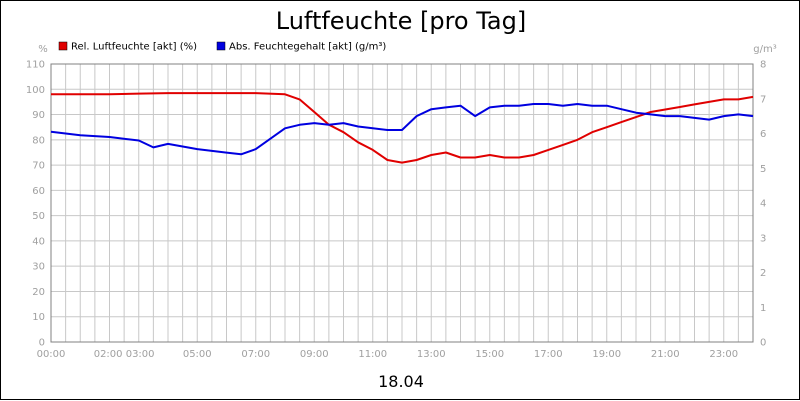 The height and width of the screenshot is (401, 800). Describe the element at coordinates (124, 354) in the screenshot. I see `x-tick-label: 02:00 03:00` at that location.